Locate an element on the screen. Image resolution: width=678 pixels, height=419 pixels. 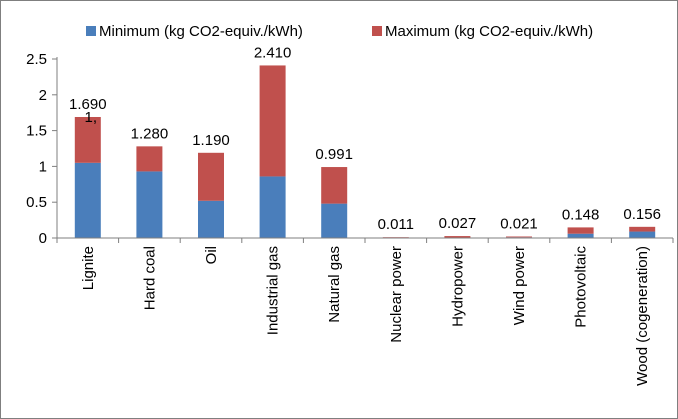
category-label: Natural gas is located at coordinates (334, 284).